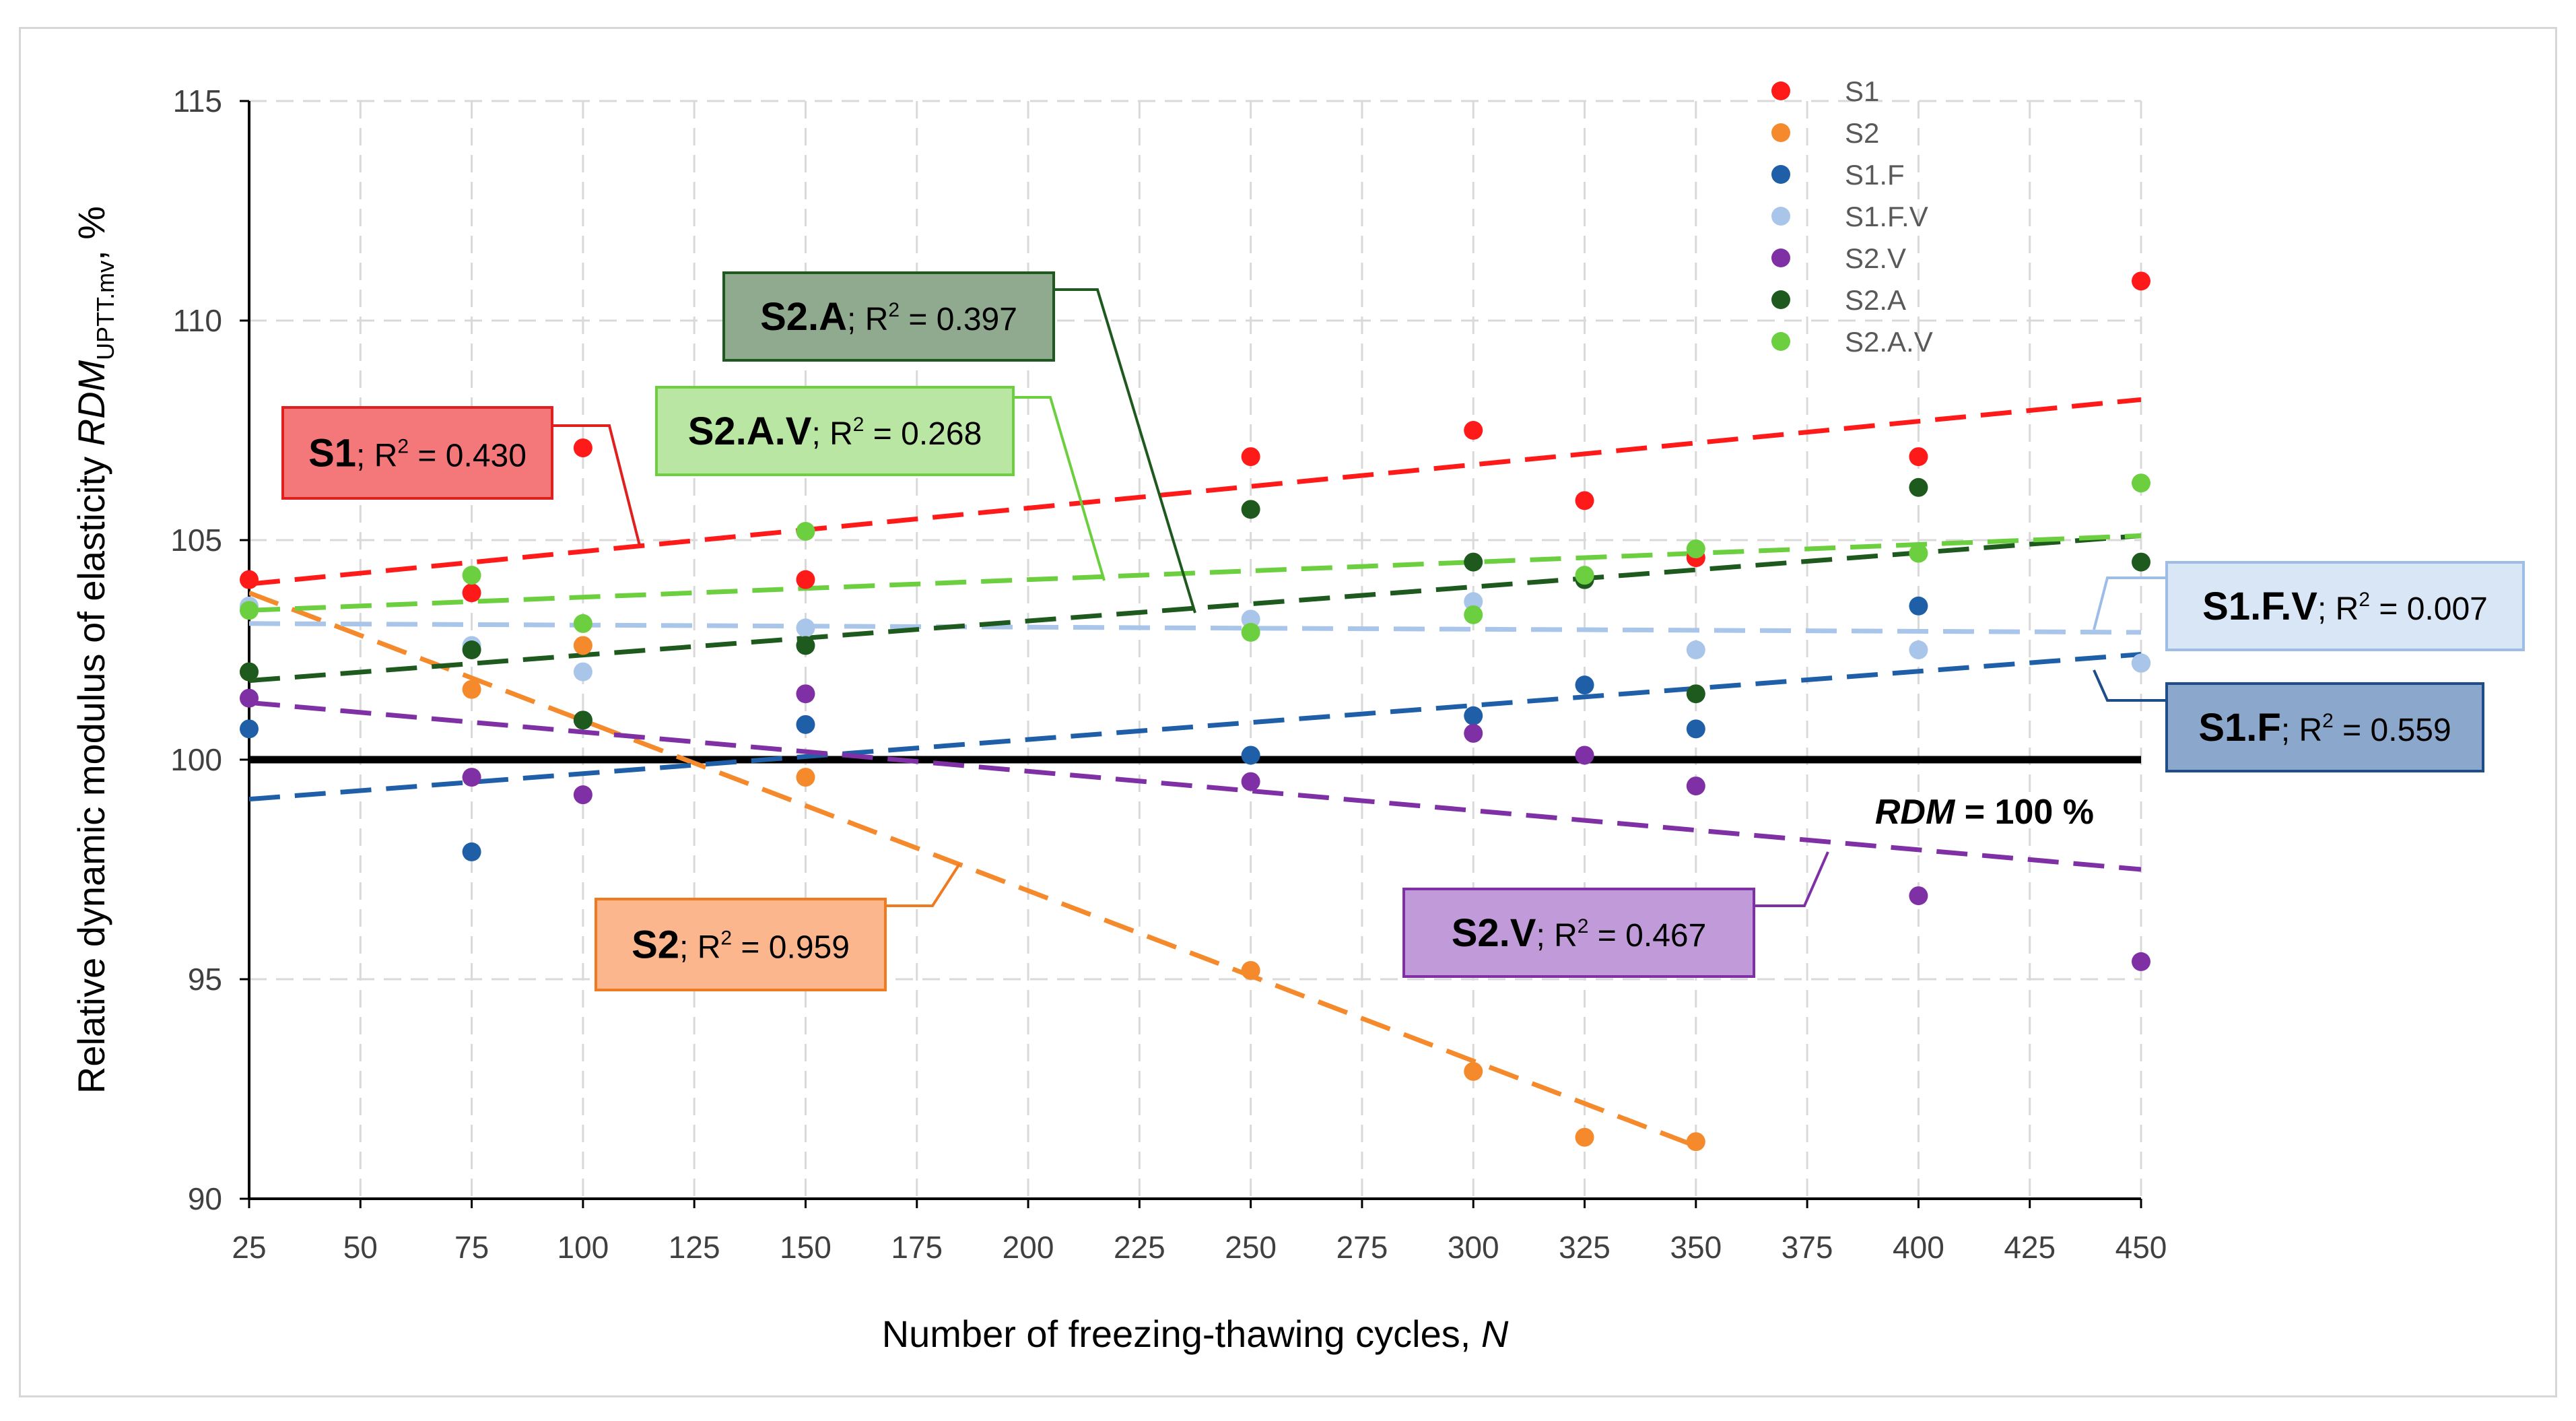 The height and width of the screenshot is (1421, 2576). I want to click on y-axis-title-text: Relative dynamic modulus of elasticity, so click(91, 770).